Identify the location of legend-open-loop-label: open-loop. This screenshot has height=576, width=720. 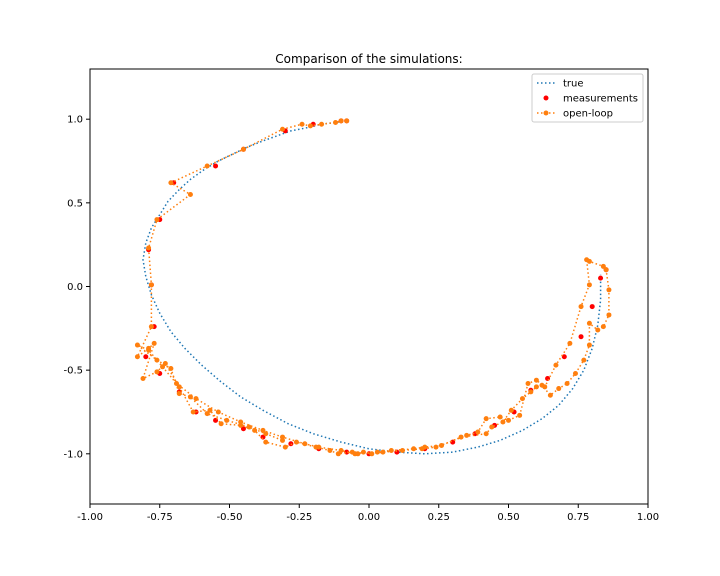
(588, 114).